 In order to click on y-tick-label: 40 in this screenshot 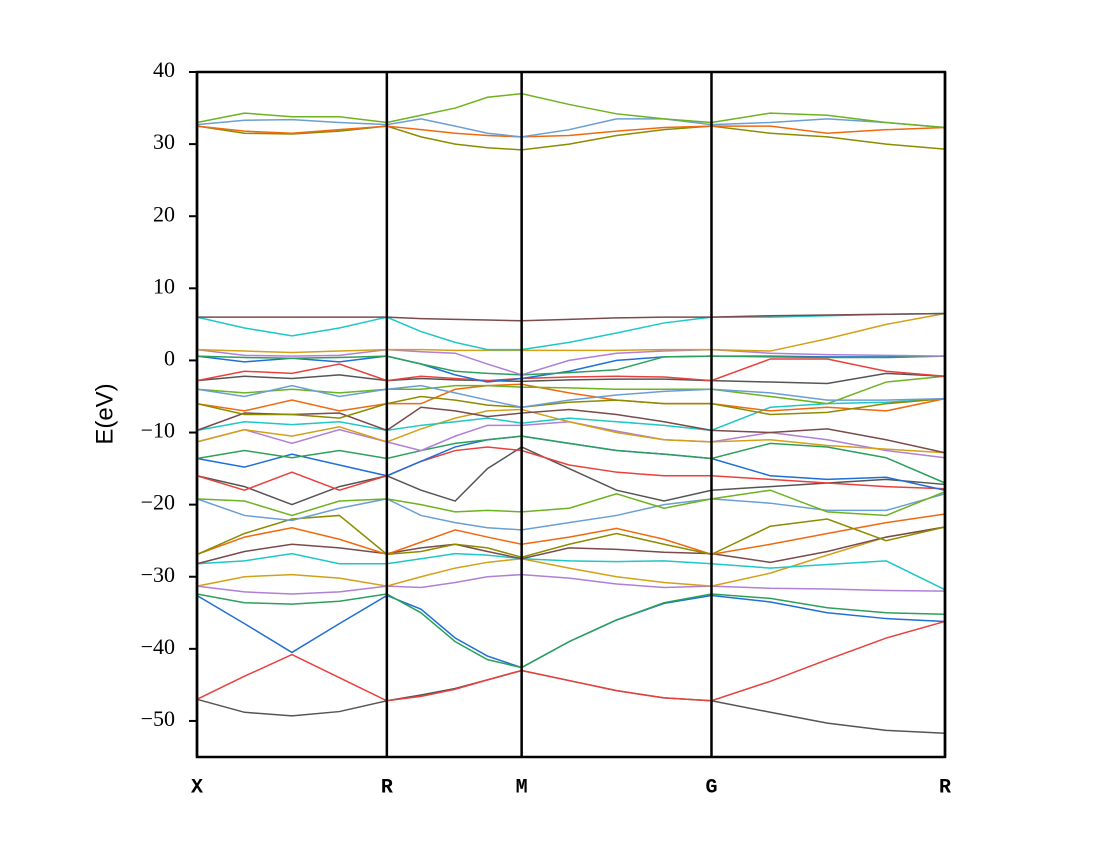, I will do `click(164, 69)`.